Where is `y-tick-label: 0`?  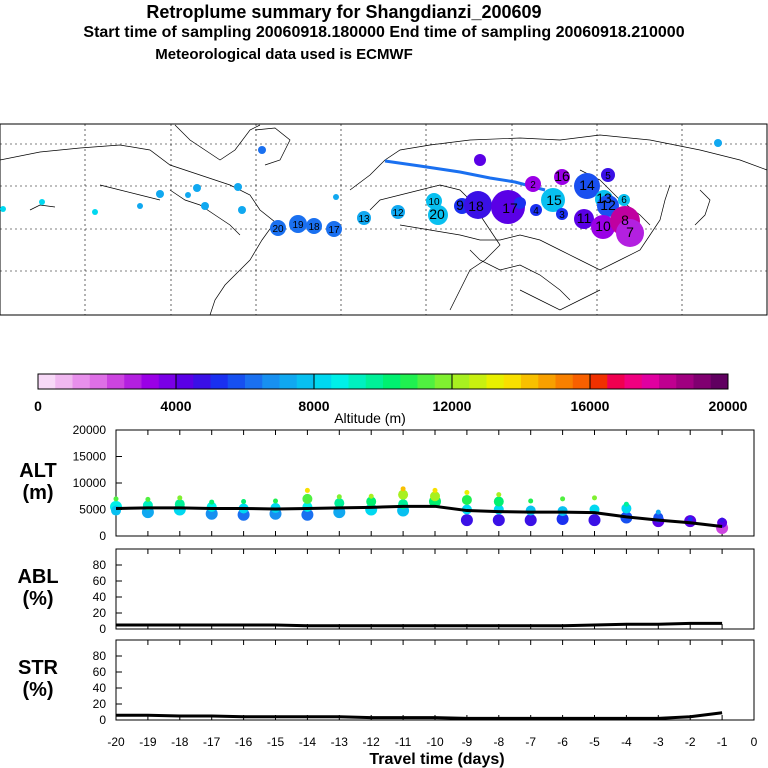
y-tick-label: 0 is located at coordinates (102, 536).